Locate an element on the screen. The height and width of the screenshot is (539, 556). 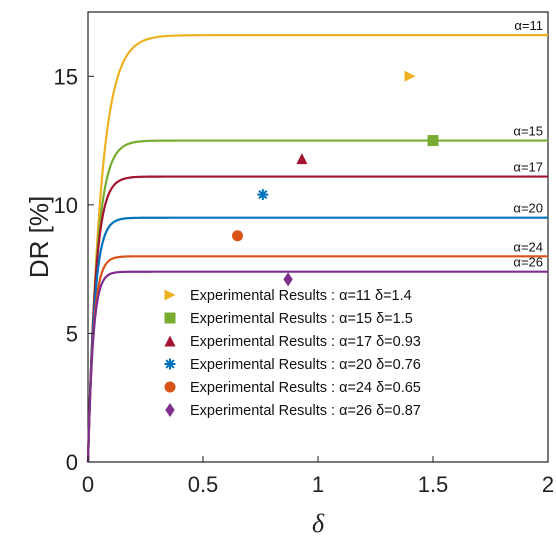
legend-label-0: Experimental Results : α=11 δ=1.4 is located at coordinates (301, 296).